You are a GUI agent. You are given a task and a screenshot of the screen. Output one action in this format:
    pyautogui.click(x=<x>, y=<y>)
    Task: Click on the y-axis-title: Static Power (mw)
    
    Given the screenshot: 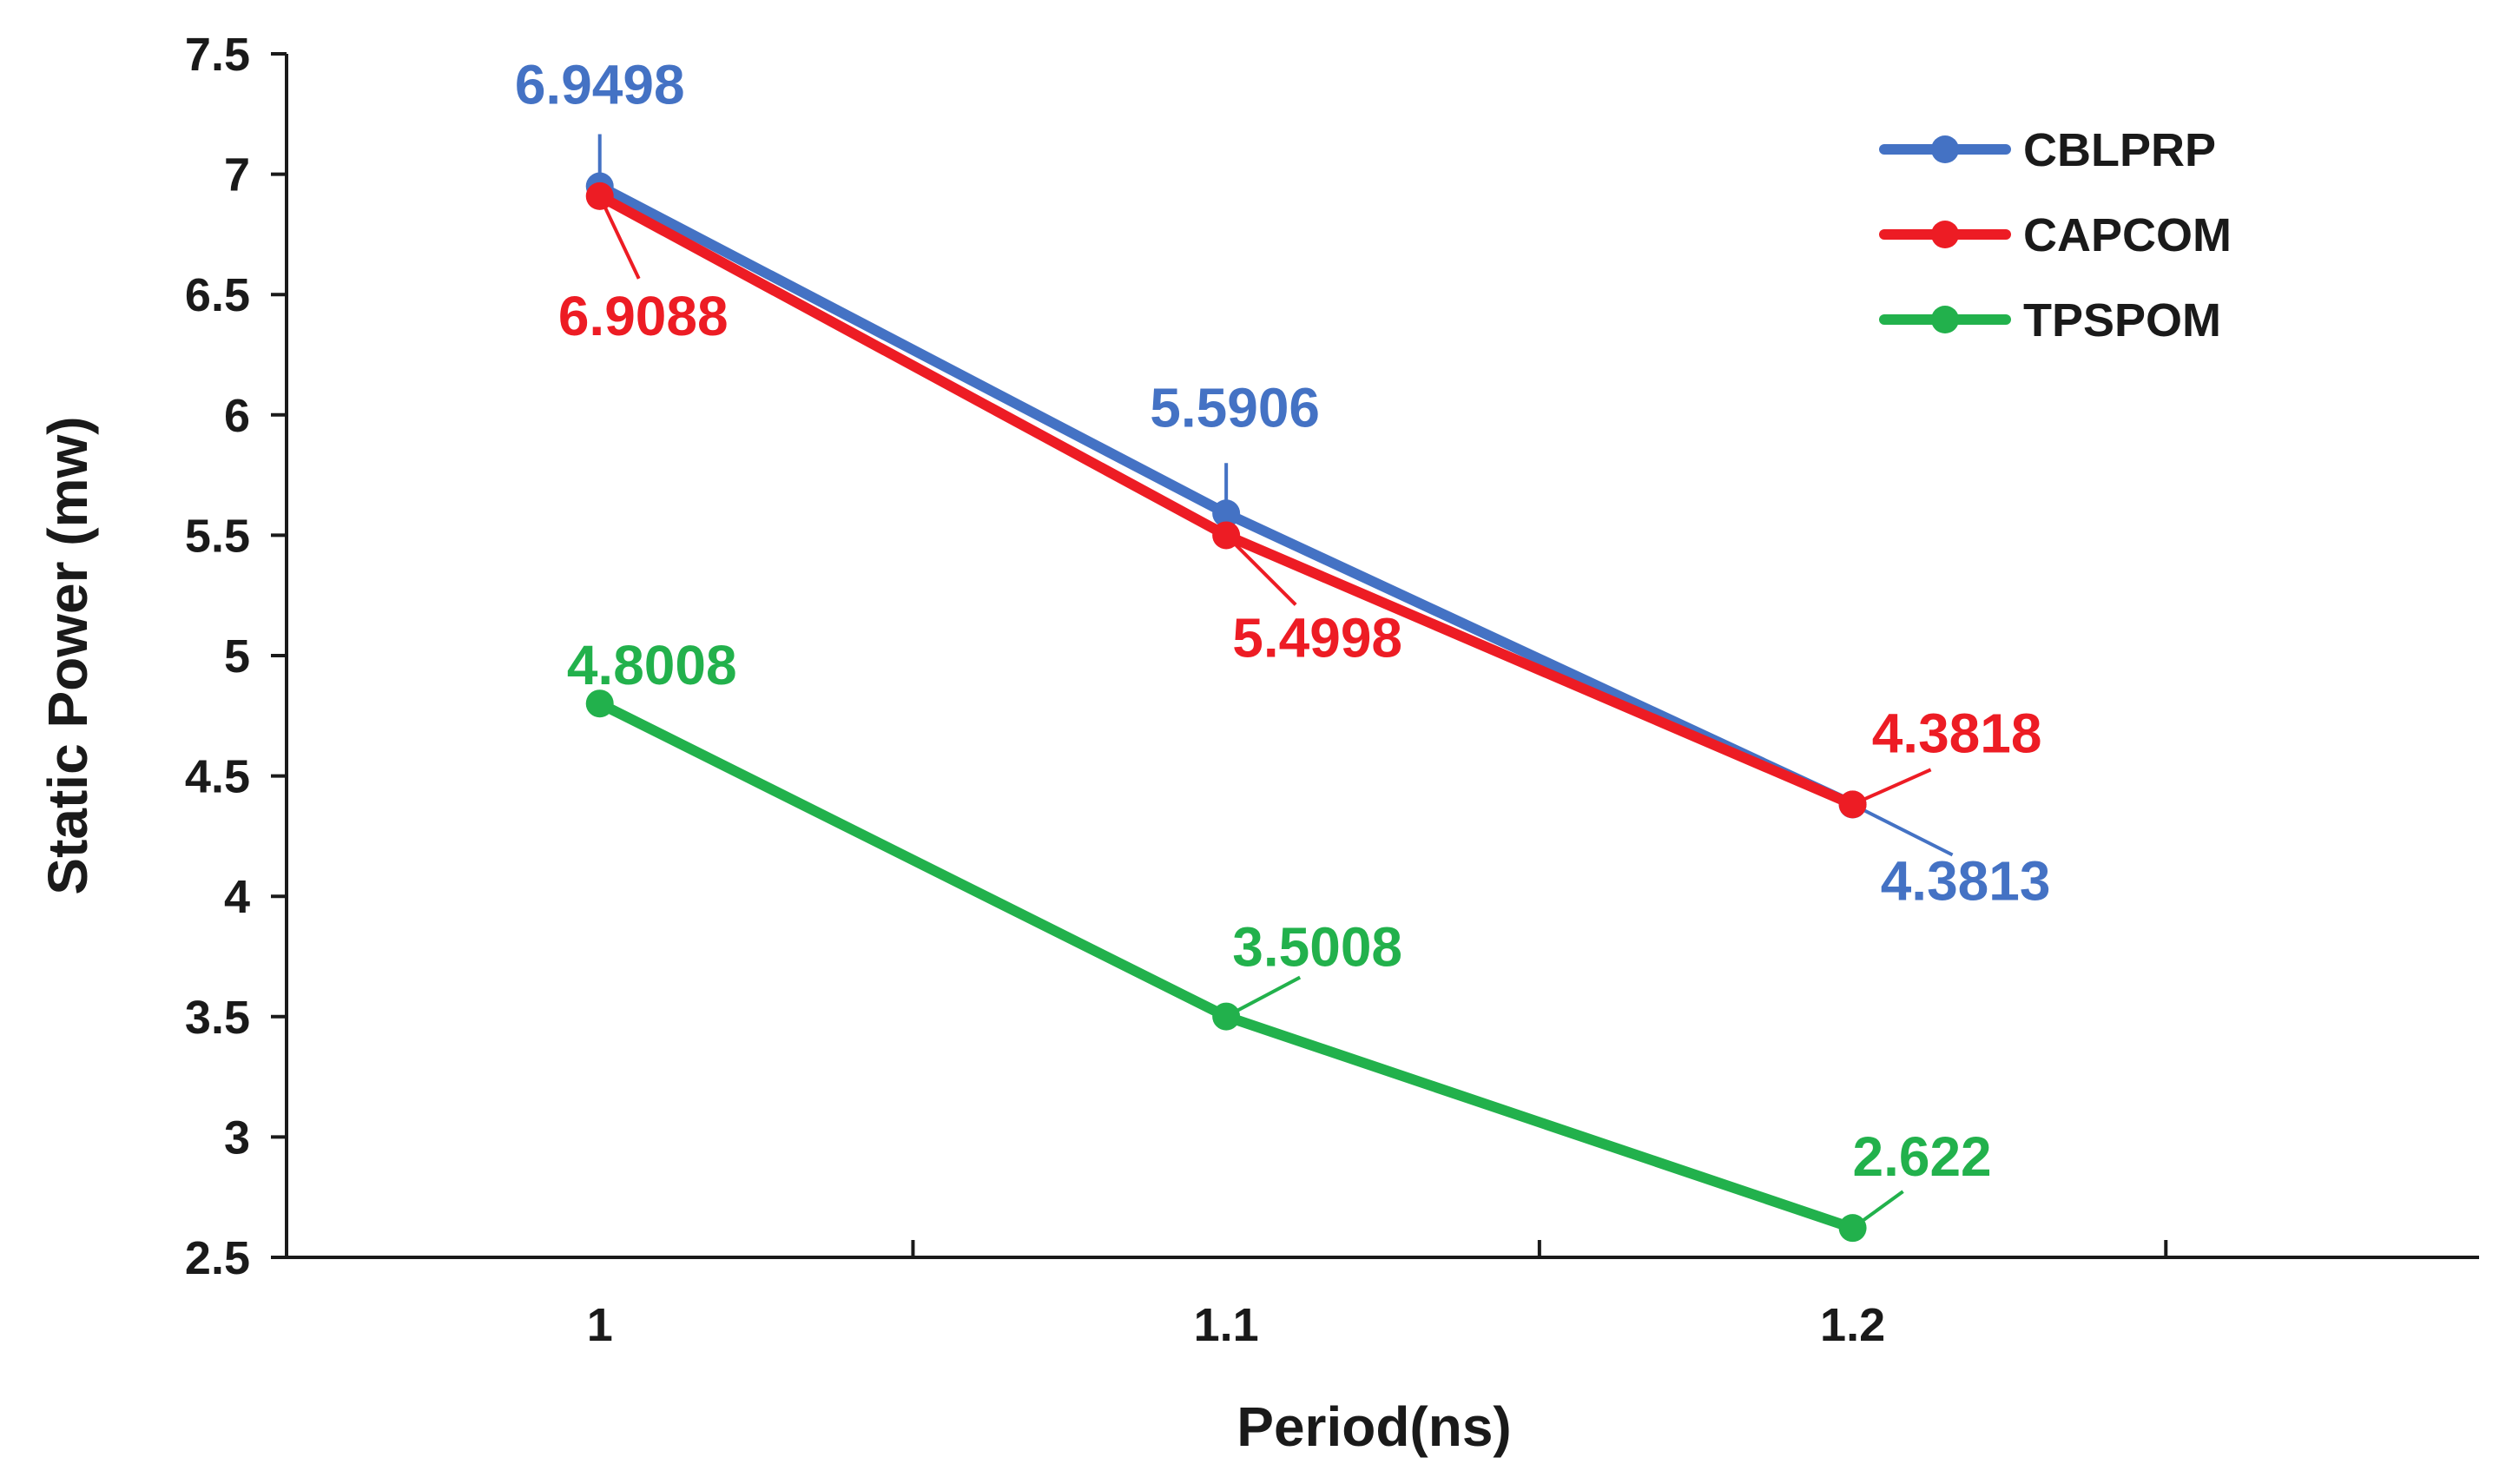 What is the action you would take?
    pyautogui.click(x=67, y=655)
    